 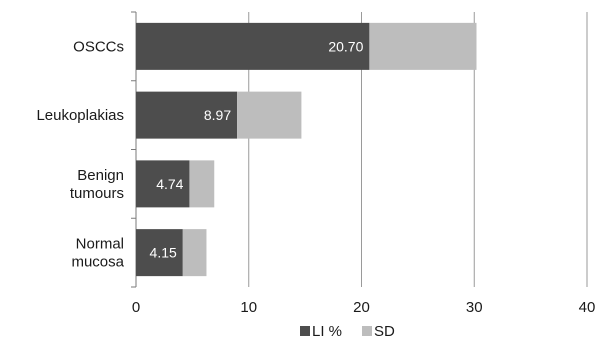 I want to click on data-label-3: 4.15, so click(x=163, y=253).